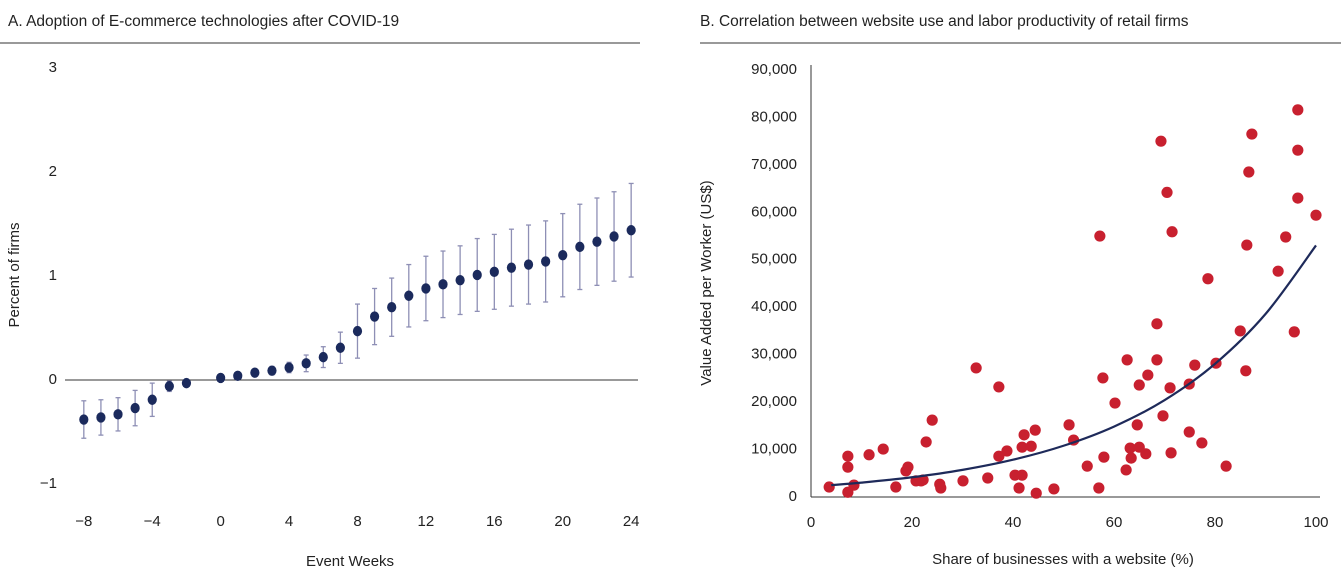 Image resolution: width=1341 pixels, height=580 pixels. Describe the element at coordinates (152, 521) in the screenshot. I see `x-tick-label: −4` at that location.